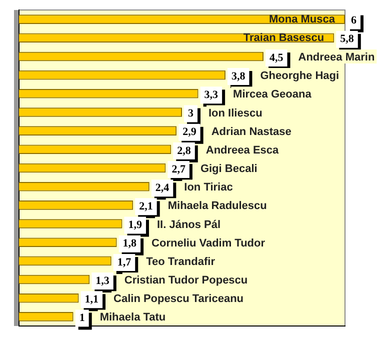 The image size is (385, 339). Describe the element at coordinates (217, 206) in the screenshot. I see `y-tick-label: Mihaela Radulescu` at that location.